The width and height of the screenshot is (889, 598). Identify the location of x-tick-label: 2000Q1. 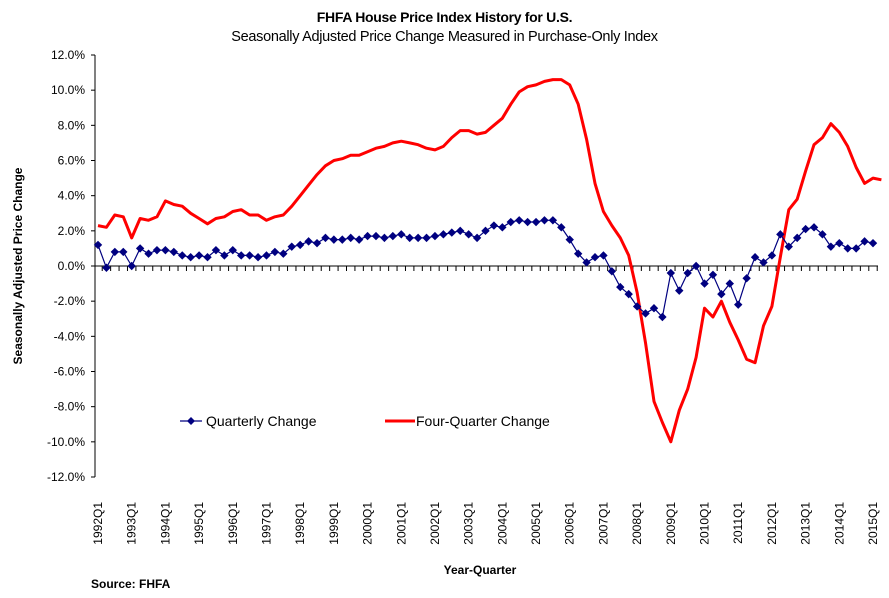
(368, 523).